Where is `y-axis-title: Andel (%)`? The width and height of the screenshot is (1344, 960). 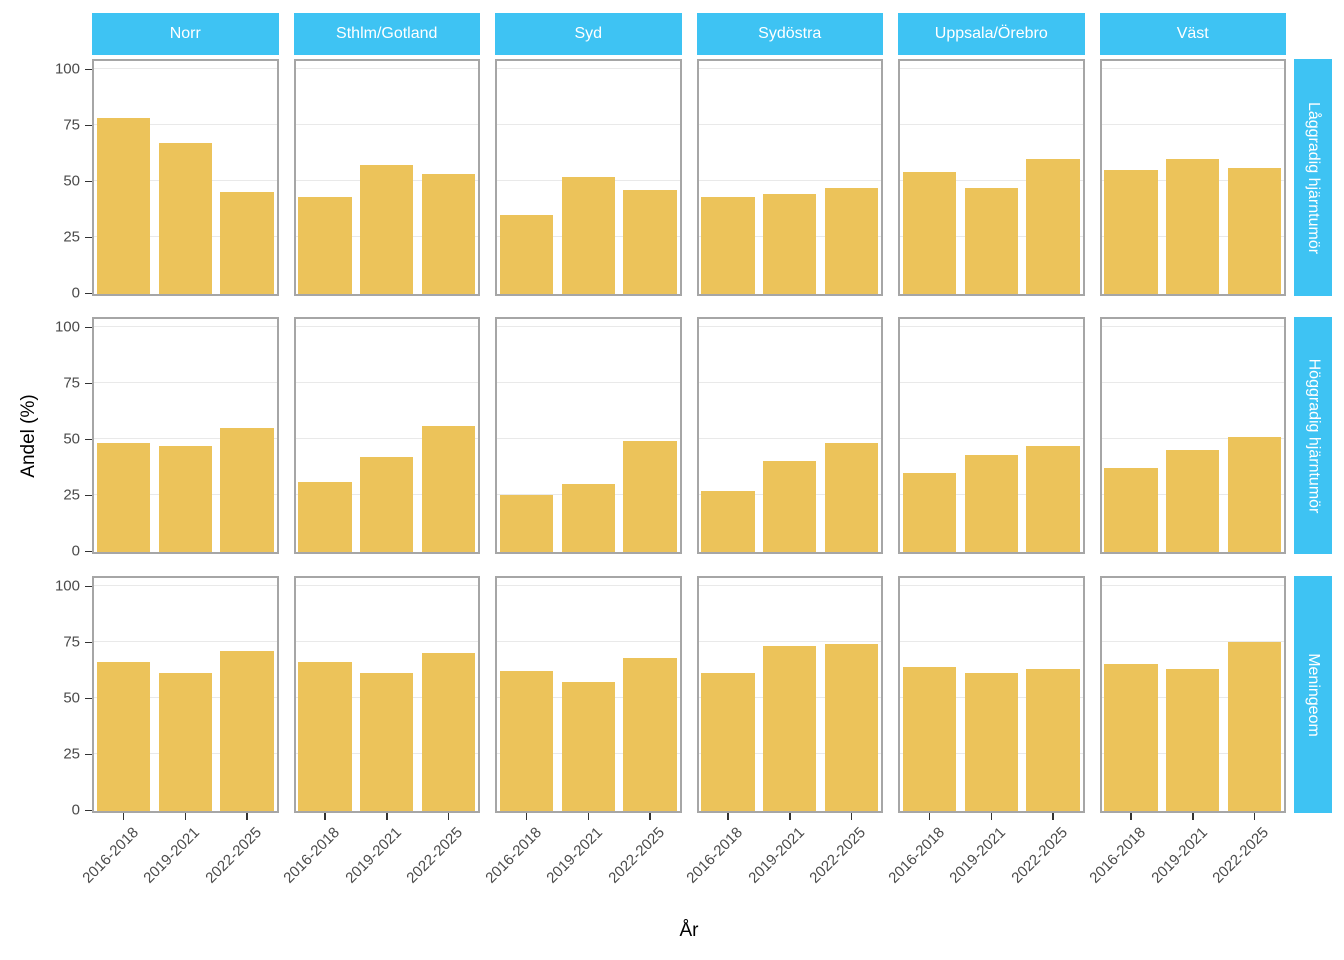 y-axis-title: Andel (%) is located at coordinates (28, 436).